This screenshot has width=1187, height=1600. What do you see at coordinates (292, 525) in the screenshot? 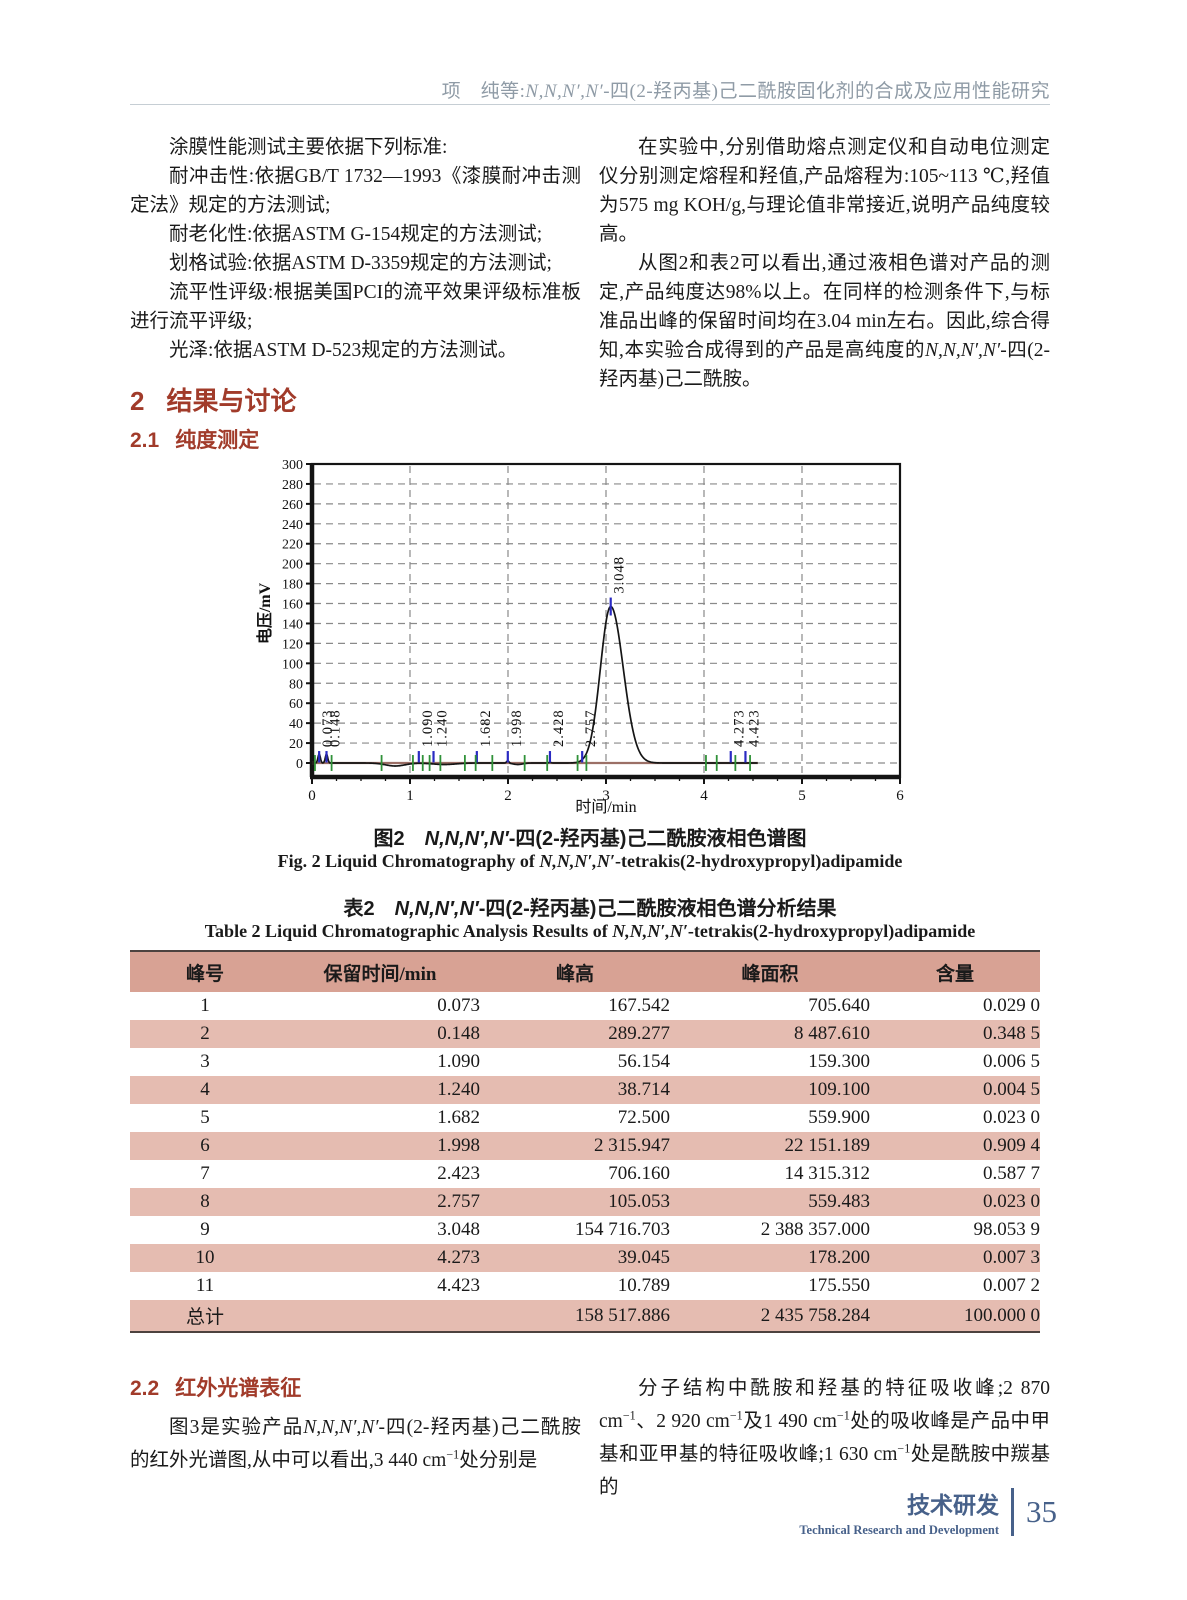
I see `svg-text: 240` at bounding box center [292, 525].